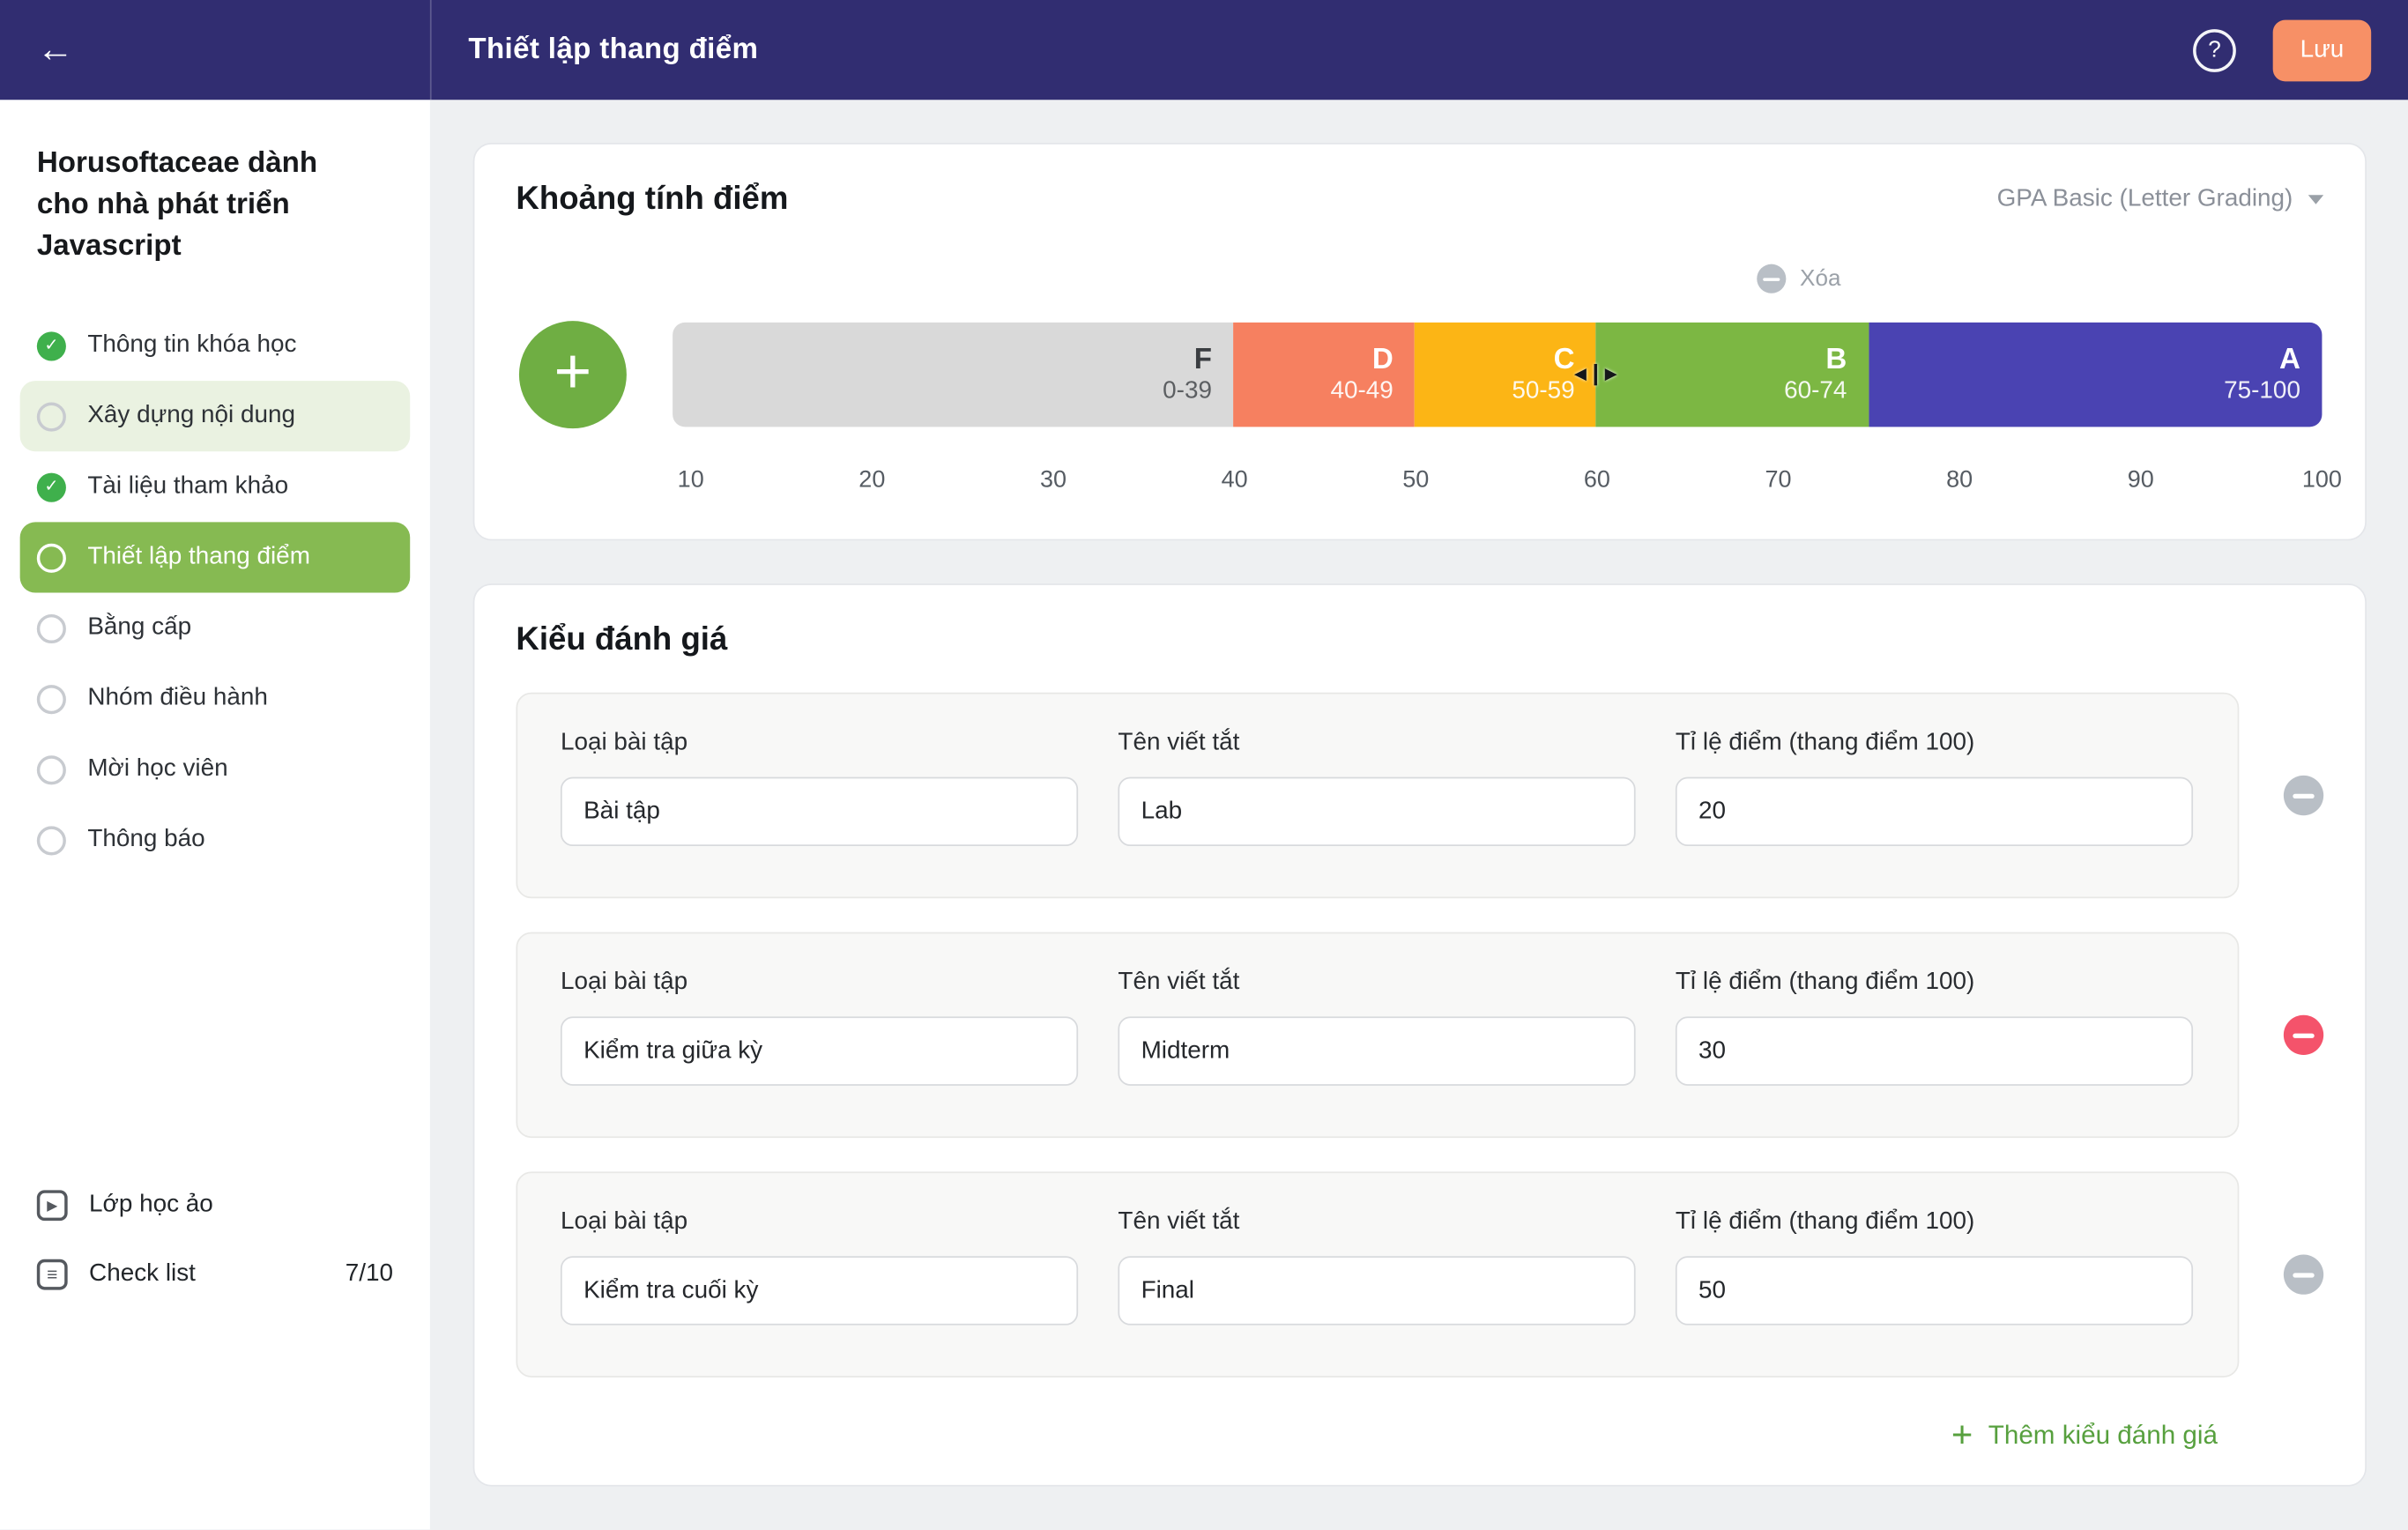  I want to click on virtual-classroom-label: Lớp học ảo, so click(151, 1205).